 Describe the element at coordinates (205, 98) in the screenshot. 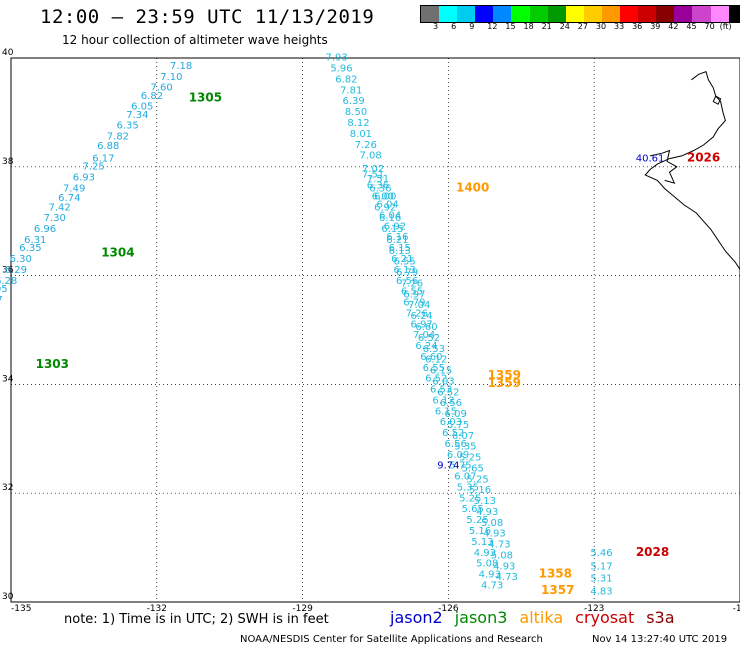

I see `pass-time-label-jason3: 1305` at that location.